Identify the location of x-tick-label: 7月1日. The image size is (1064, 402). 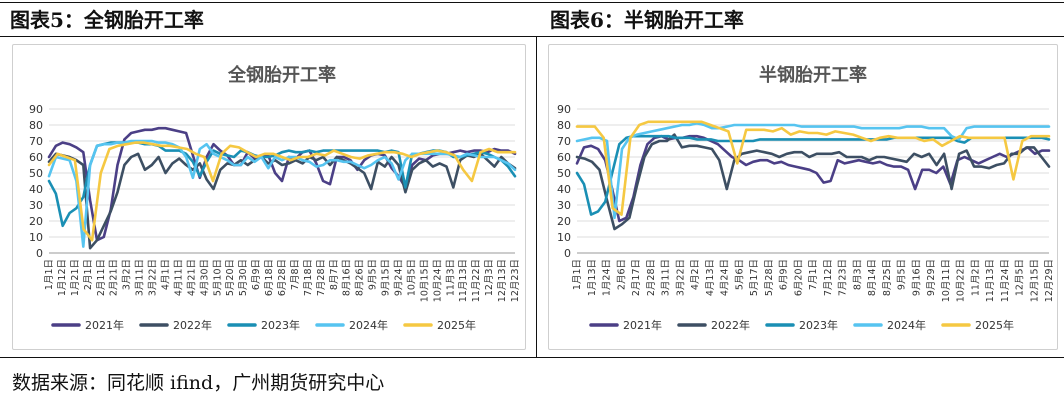
(813, 274).